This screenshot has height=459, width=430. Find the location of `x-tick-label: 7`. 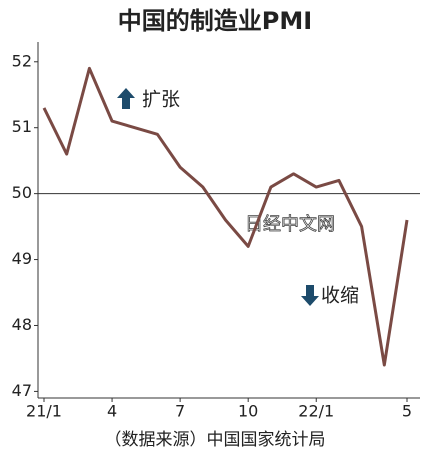

x-tick-label: 7 is located at coordinates (180, 411).